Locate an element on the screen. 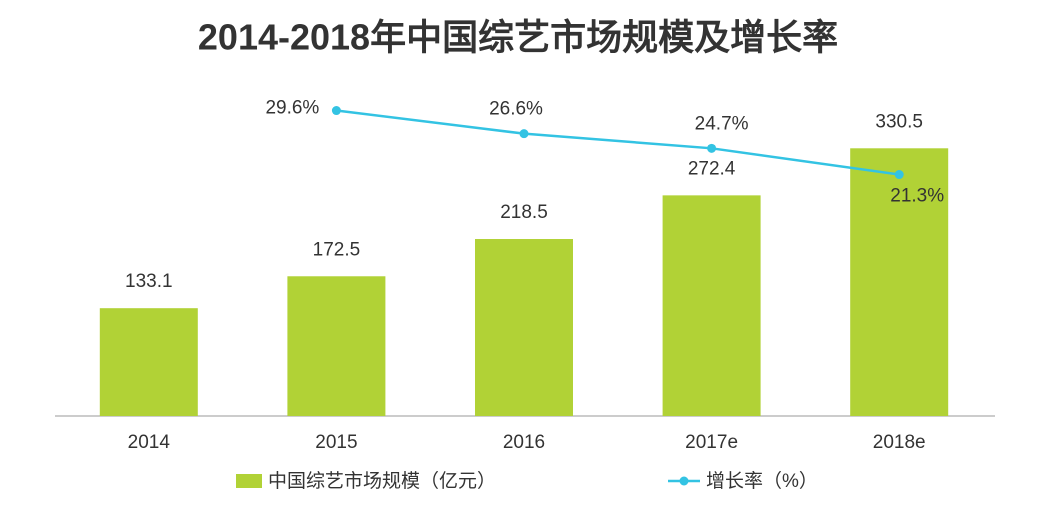 The image size is (1037, 532). line-value-label: 21.3% is located at coordinates (917, 196).